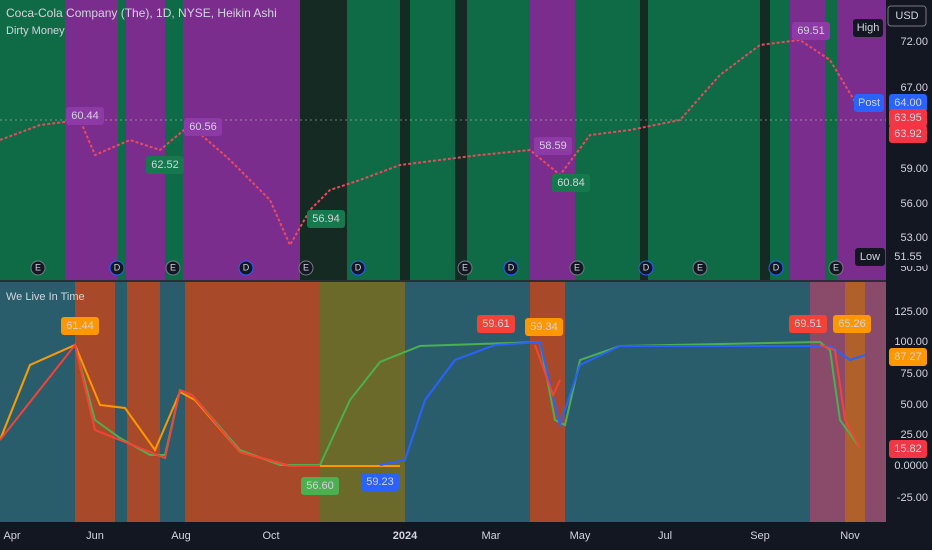 The width and height of the screenshot is (932, 550). I want to click on date-label: Jun, so click(95, 536).